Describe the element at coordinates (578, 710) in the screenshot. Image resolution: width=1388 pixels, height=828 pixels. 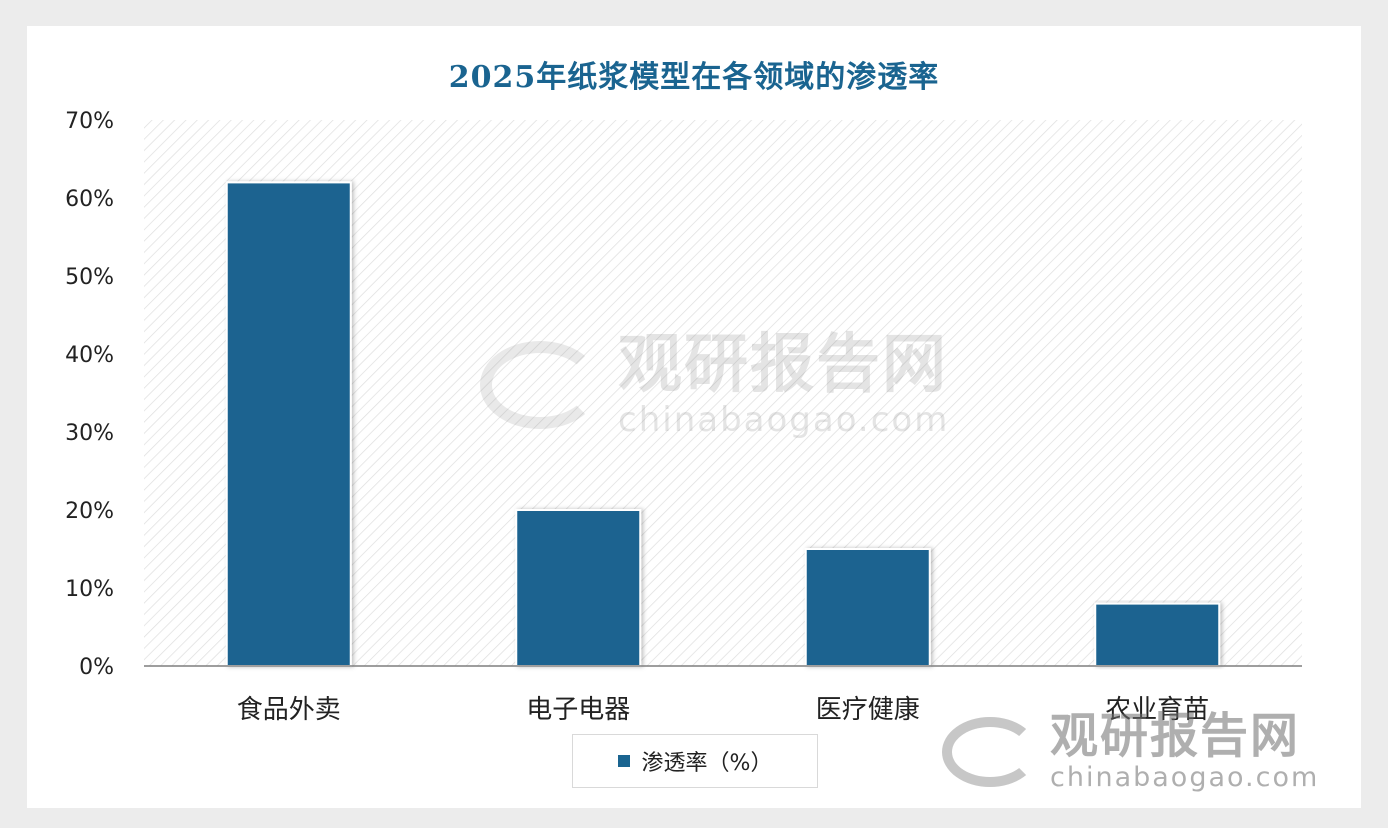
I see `x-tick-label: 电子电器` at that location.